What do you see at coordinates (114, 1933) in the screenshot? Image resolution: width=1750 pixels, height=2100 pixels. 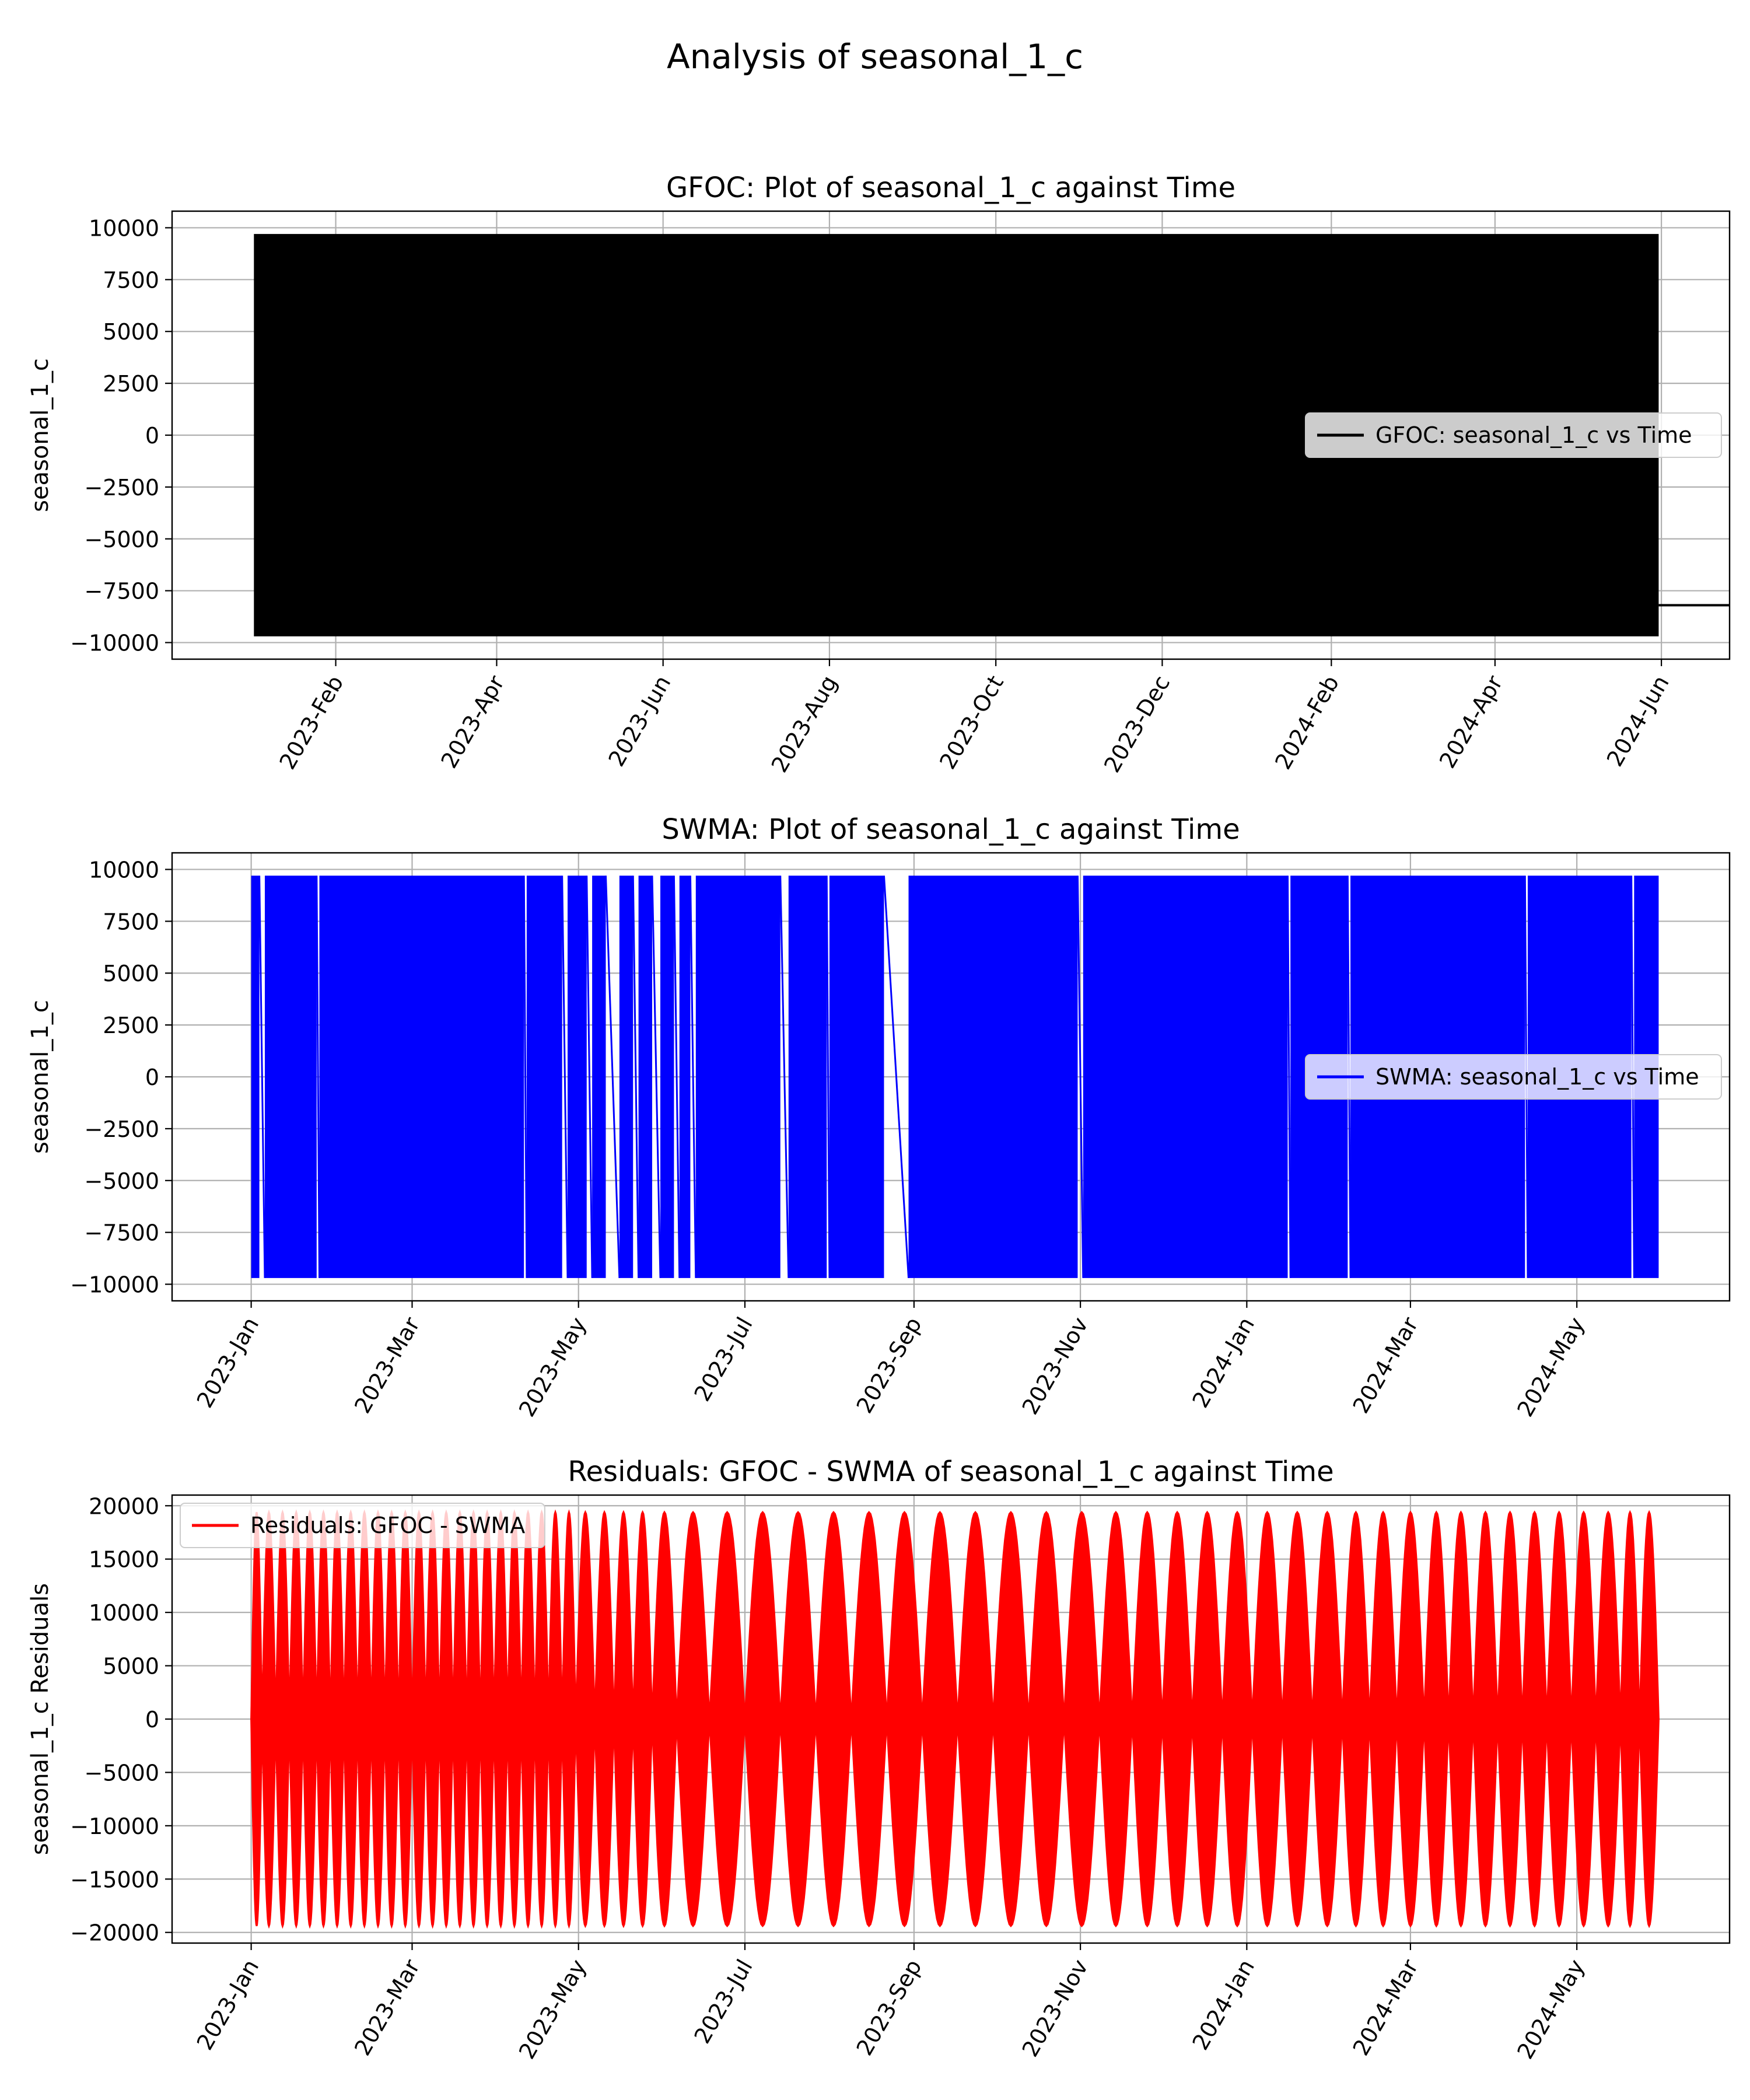 I see `y-tick-label: −20000` at bounding box center [114, 1933].